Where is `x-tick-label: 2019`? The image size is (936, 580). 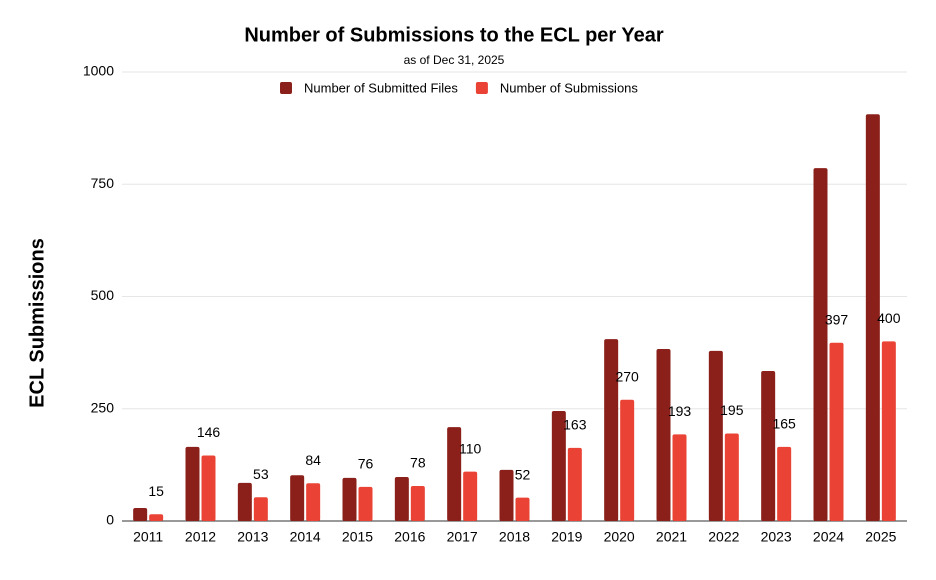 x-tick-label: 2019 is located at coordinates (566, 537).